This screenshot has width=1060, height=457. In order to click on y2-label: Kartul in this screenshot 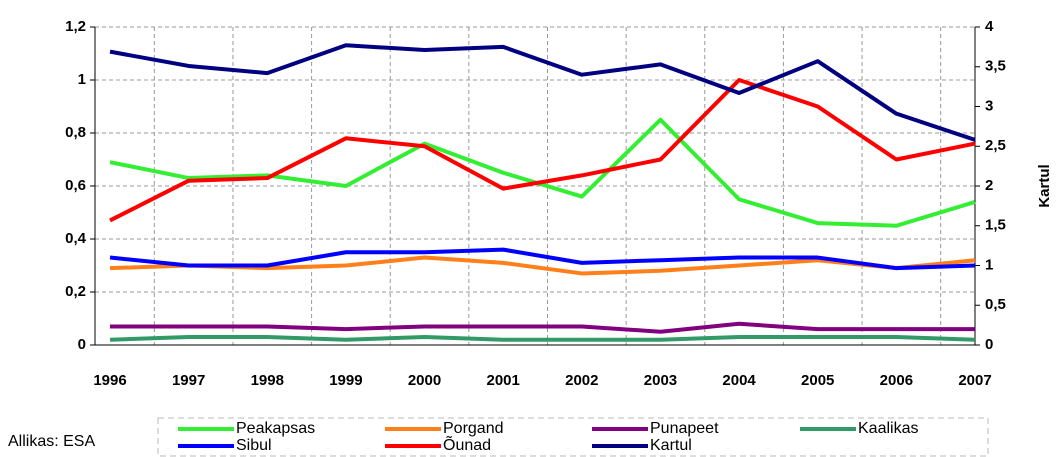, I will do `click(1044, 185)`.